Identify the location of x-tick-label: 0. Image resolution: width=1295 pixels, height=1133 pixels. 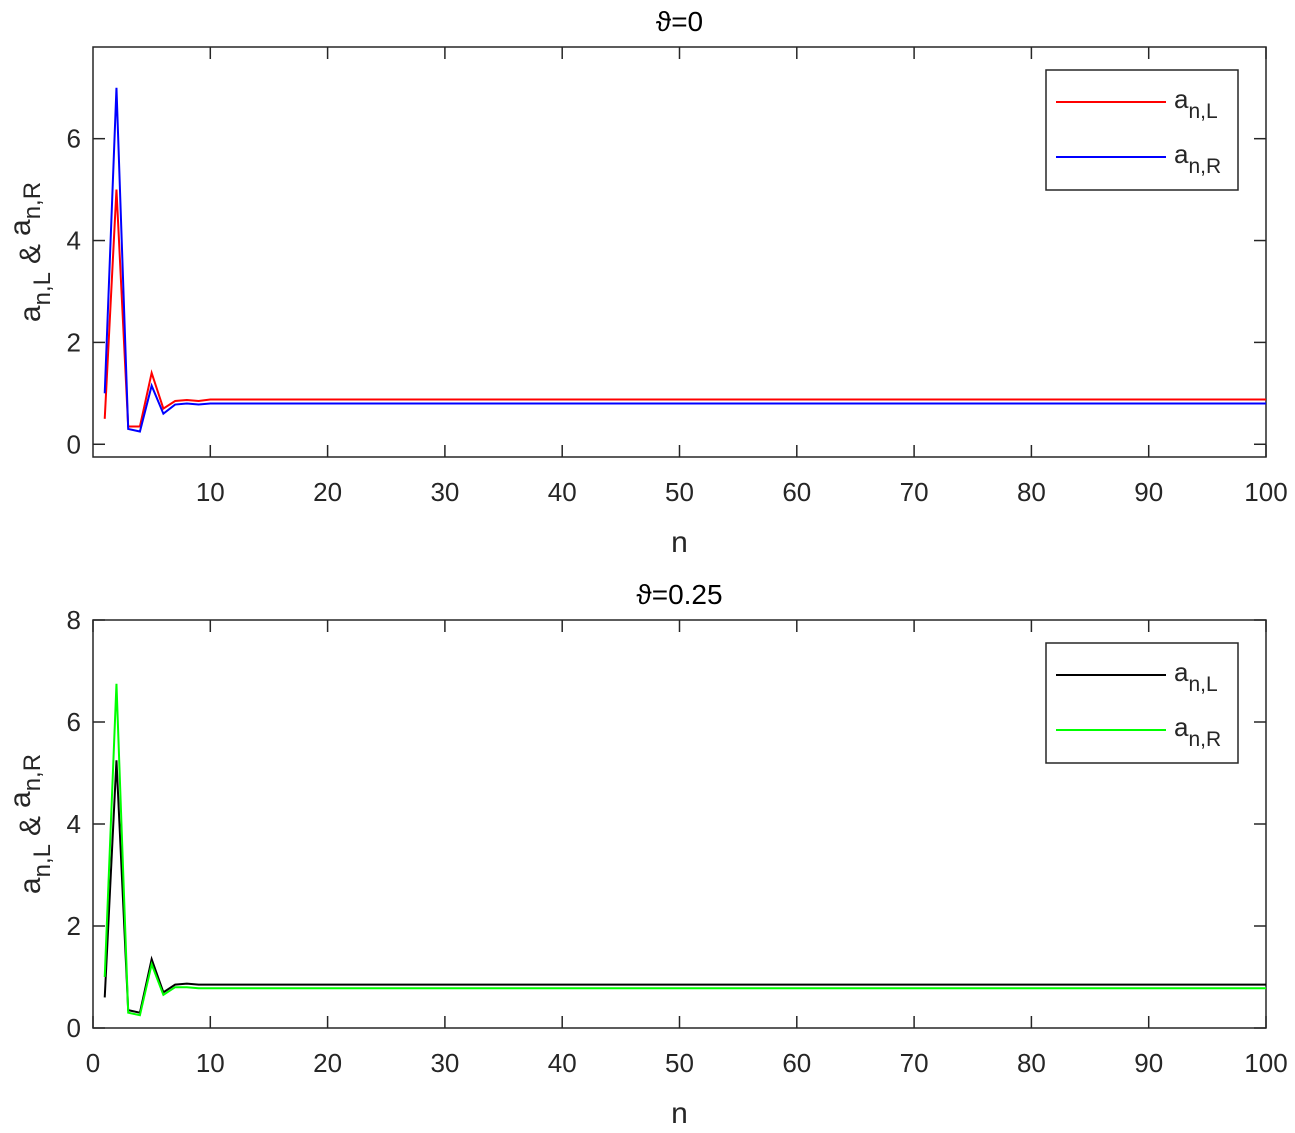
(93, 1063).